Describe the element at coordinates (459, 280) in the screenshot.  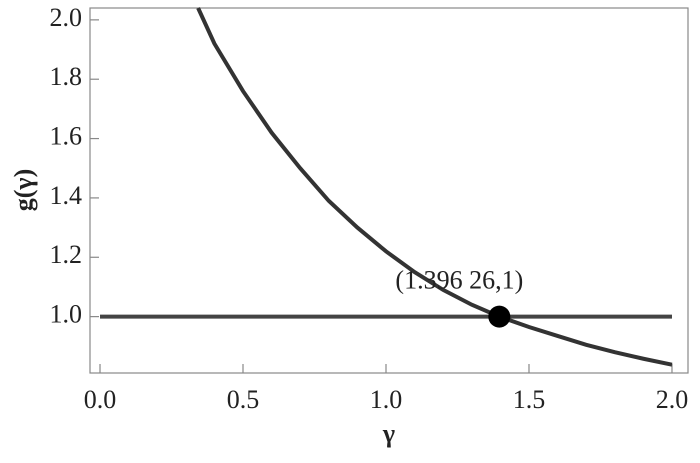
I see `point-label: (1.396 26,1)` at that location.